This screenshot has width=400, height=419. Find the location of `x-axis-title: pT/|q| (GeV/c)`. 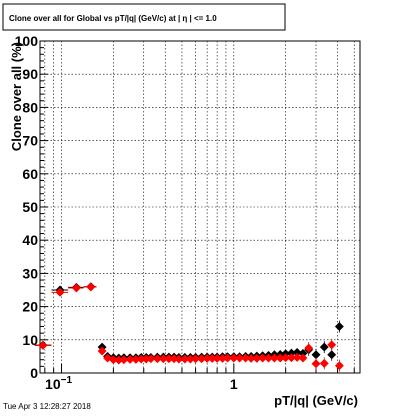

x-axis-title: pT/|q| (GeV/c) is located at coordinates (316, 400).